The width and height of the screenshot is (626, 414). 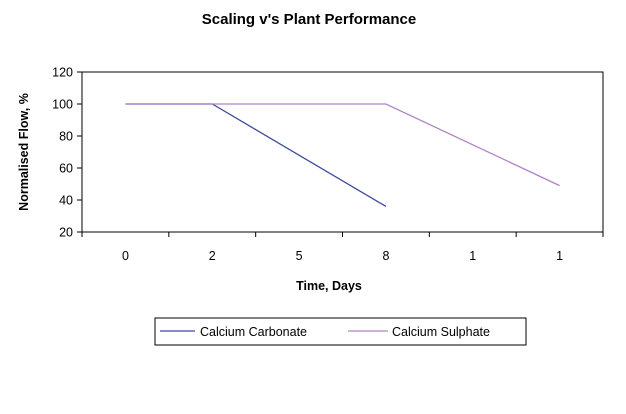 I want to click on x-axis-title: Time, Days, so click(x=329, y=286).